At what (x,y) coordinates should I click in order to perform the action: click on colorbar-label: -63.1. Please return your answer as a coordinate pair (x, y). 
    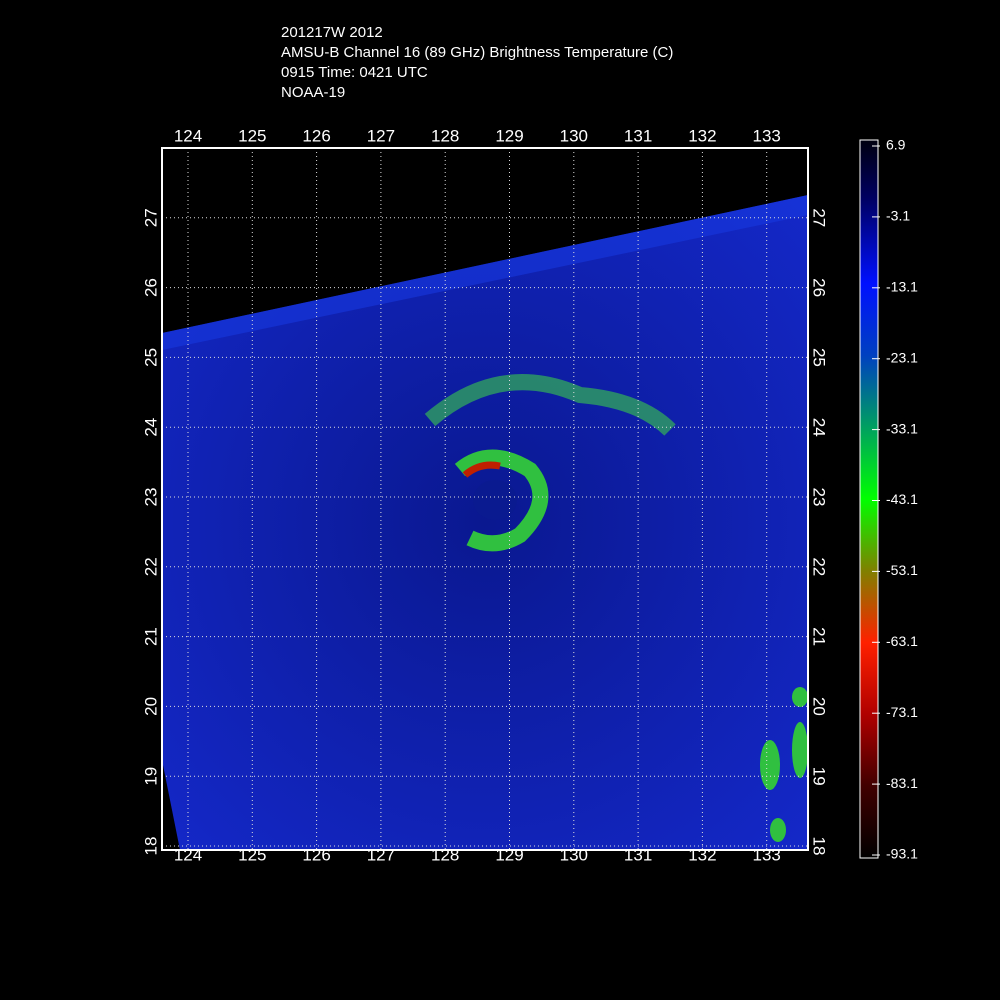
    Looking at the image, I should click on (902, 641).